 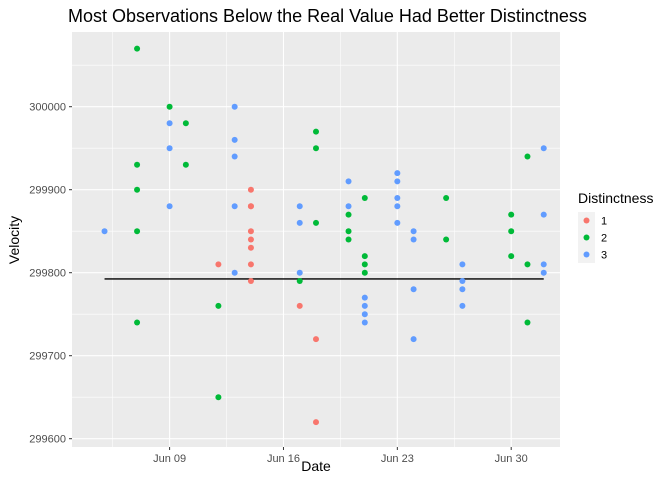 I want to click on x-axis-title: Date, so click(x=316, y=466).